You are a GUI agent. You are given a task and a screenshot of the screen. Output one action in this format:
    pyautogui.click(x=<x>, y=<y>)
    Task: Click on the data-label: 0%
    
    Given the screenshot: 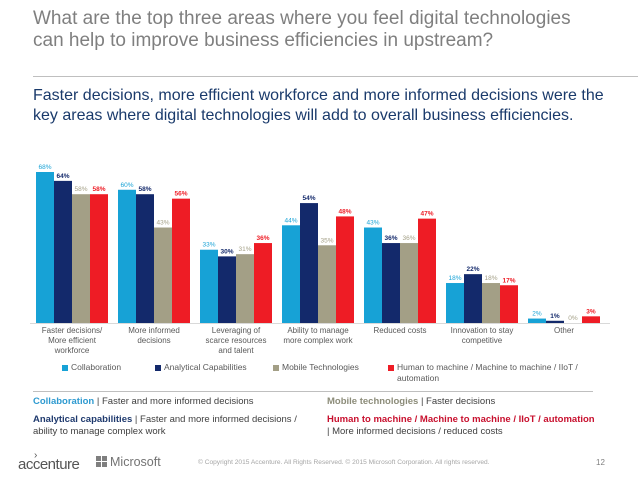 What is the action you would take?
    pyautogui.click(x=573, y=318)
    